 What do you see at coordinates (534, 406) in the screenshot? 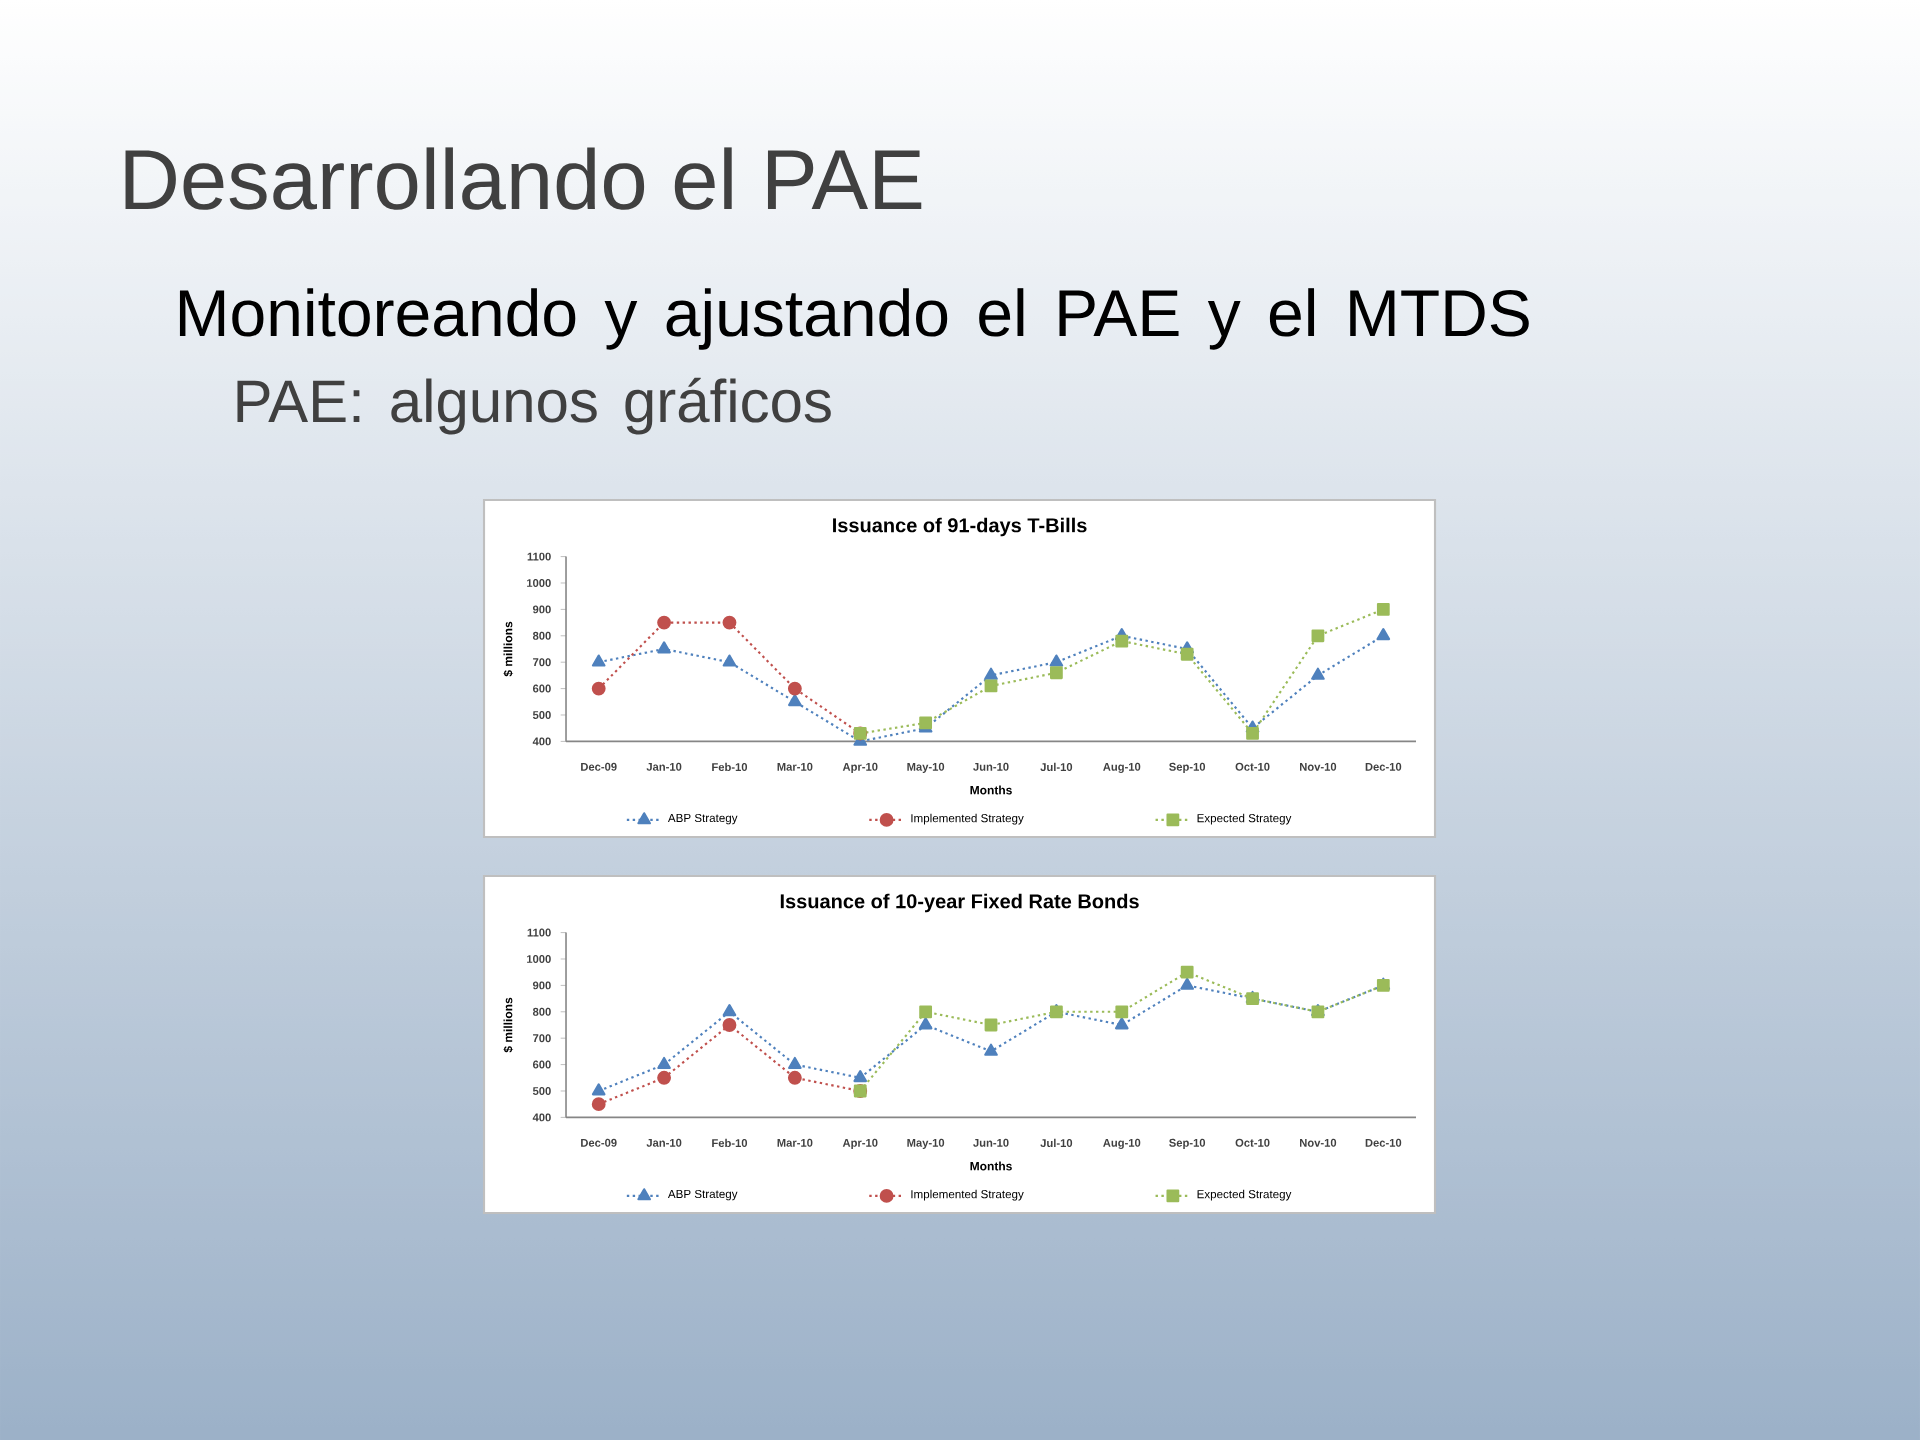
I see `text: PAE: algunos gráficos` at bounding box center [534, 406].